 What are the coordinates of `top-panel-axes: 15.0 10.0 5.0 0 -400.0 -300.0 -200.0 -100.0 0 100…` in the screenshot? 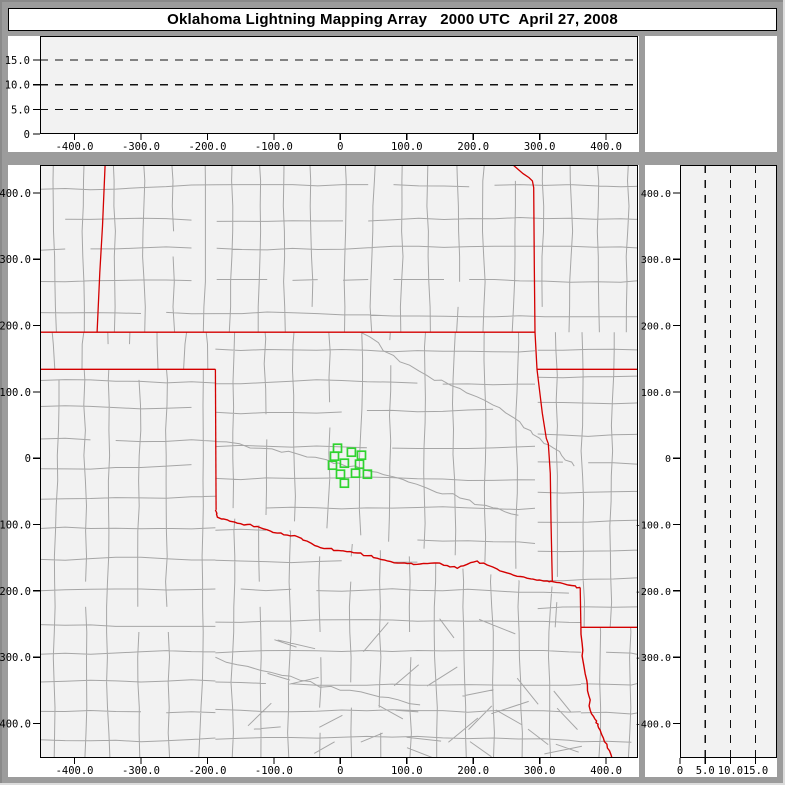 It's located at (313, 104).